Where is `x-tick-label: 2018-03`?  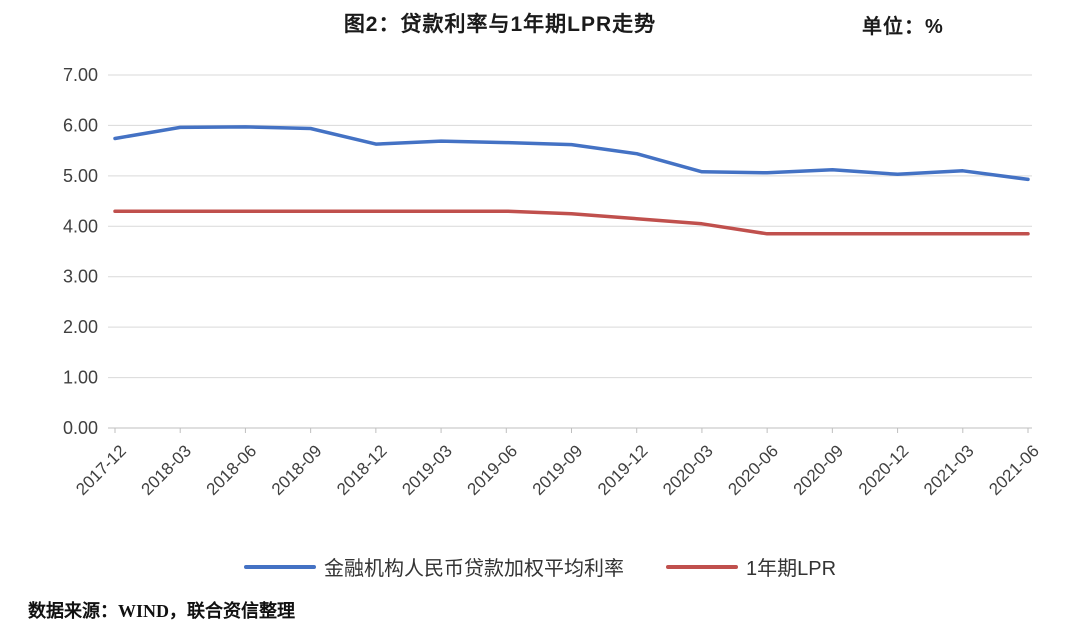 x-tick-label: 2018-03 is located at coordinates (166, 470).